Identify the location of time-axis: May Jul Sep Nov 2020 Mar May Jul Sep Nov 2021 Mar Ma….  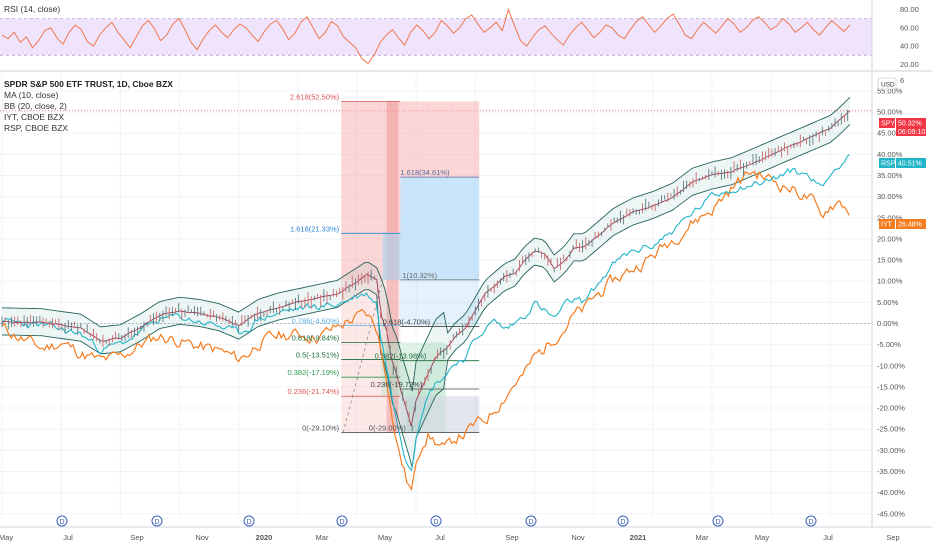
(466, 534).